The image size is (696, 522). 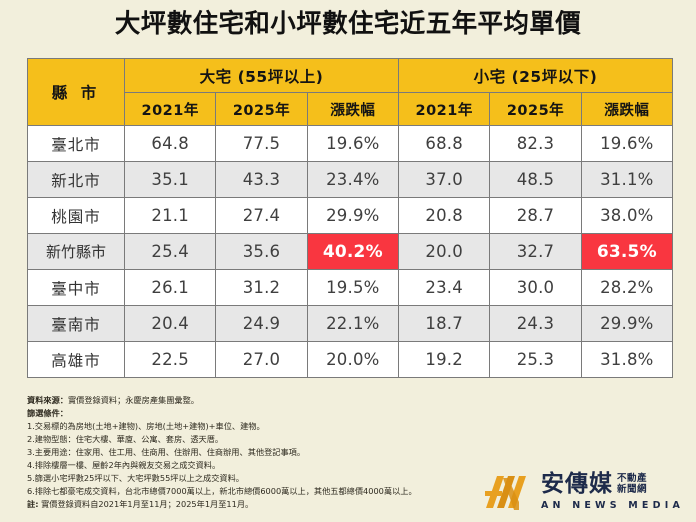 What do you see at coordinates (627, 215) in the screenshot?
I see `row-small-change: 38.0%` at bounding box center [627, 215].